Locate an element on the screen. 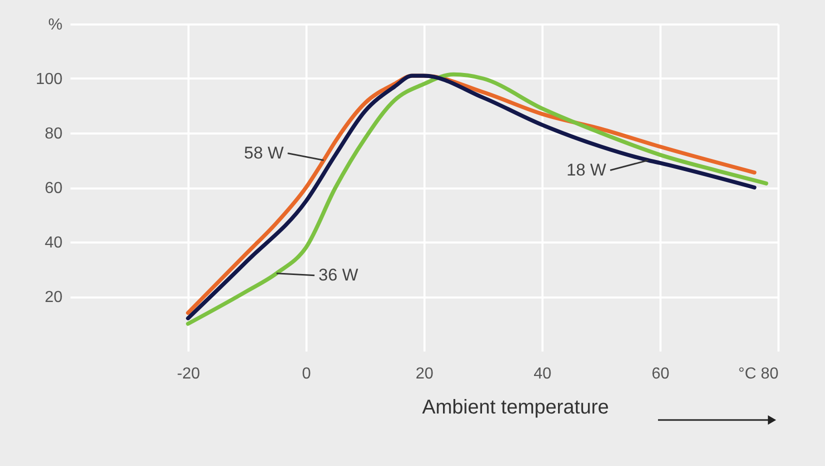  x-tick-label: 0 is located at coordinates (307, 374).